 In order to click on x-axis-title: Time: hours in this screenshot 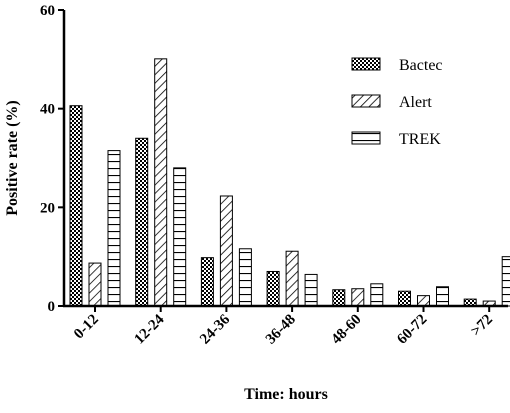, I will do `click(286, 394)`.